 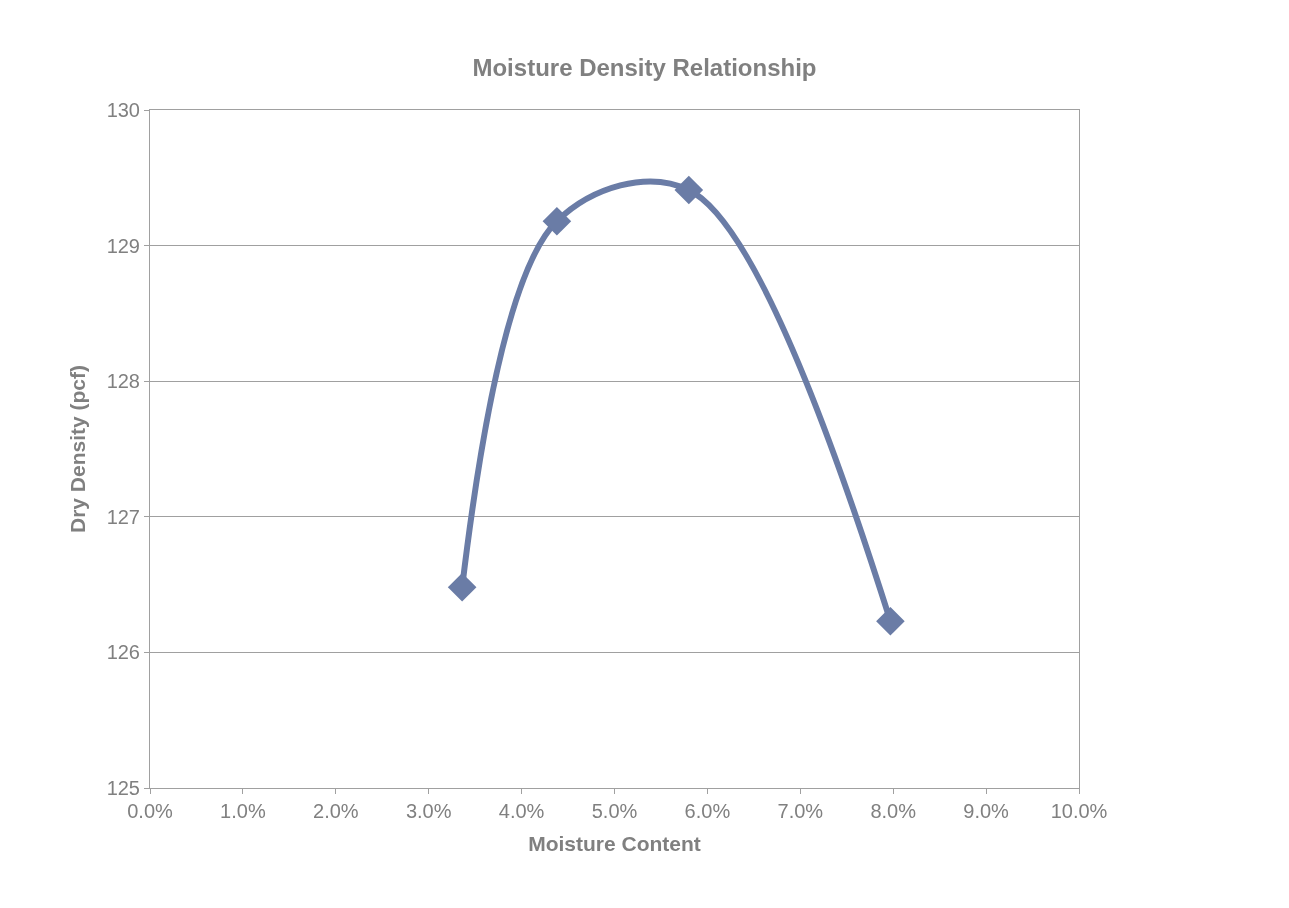 What do you see at coordinates (123, 788) in the screenshot?
I see `y-tick-label: 125` at bounding box center [123, 788].